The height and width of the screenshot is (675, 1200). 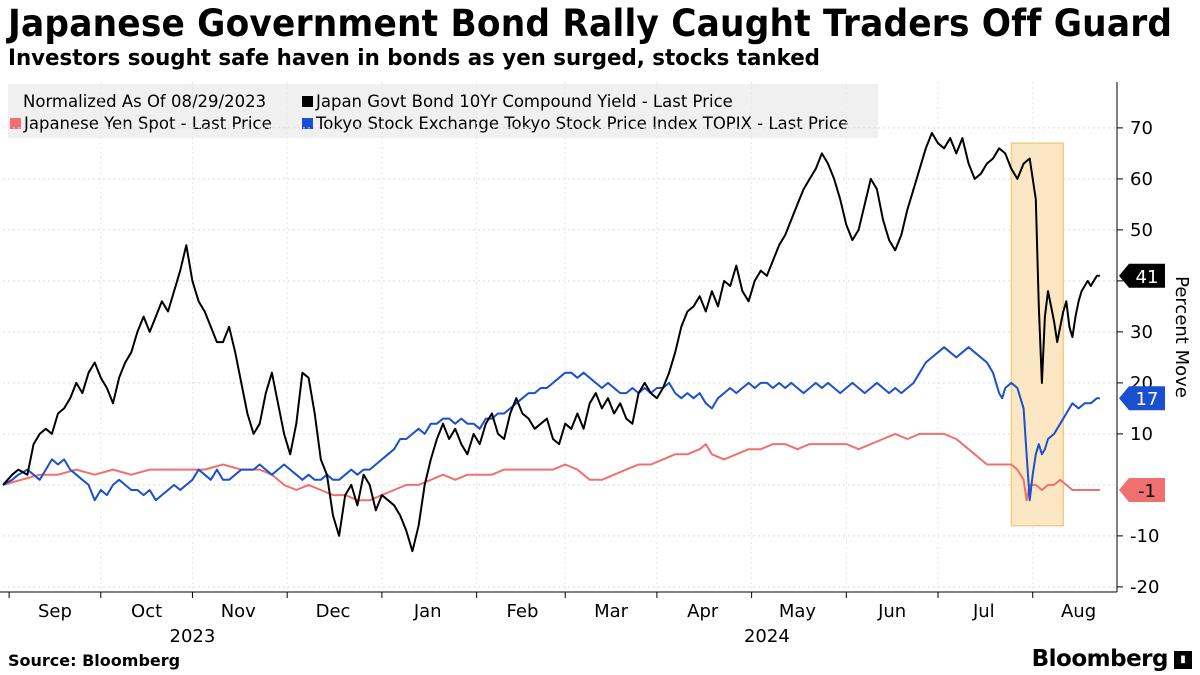 What do you see at coordinates (1181, 337) in the screenshot?
I see `y-axis-title: Percent Move` at bounding box center [1181, 337].